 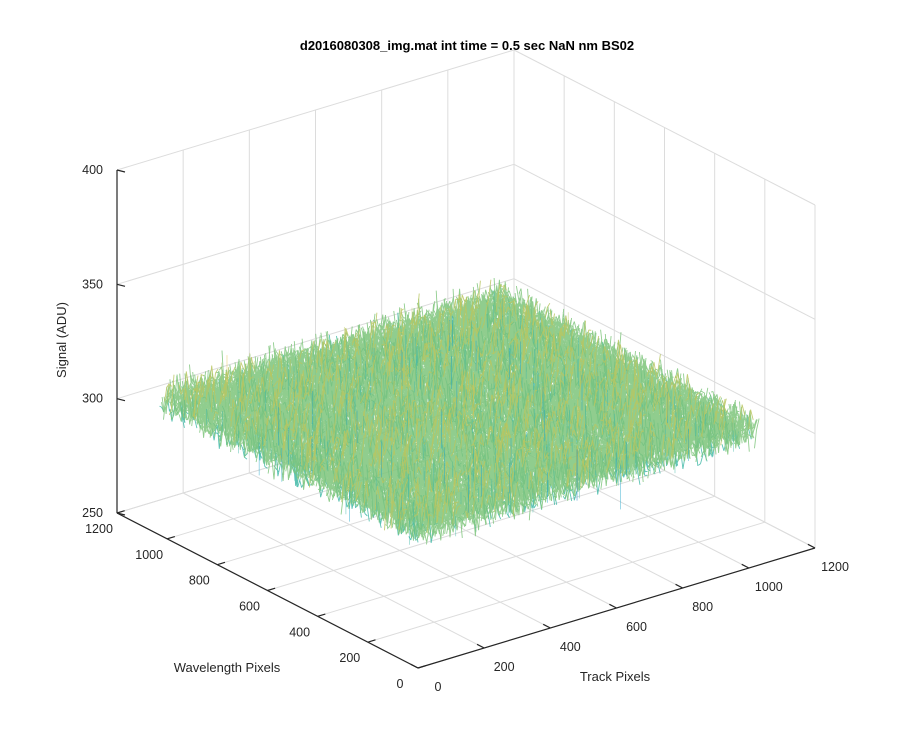 I want to click on x-tick-label: 400, so click(x=570, y=647).